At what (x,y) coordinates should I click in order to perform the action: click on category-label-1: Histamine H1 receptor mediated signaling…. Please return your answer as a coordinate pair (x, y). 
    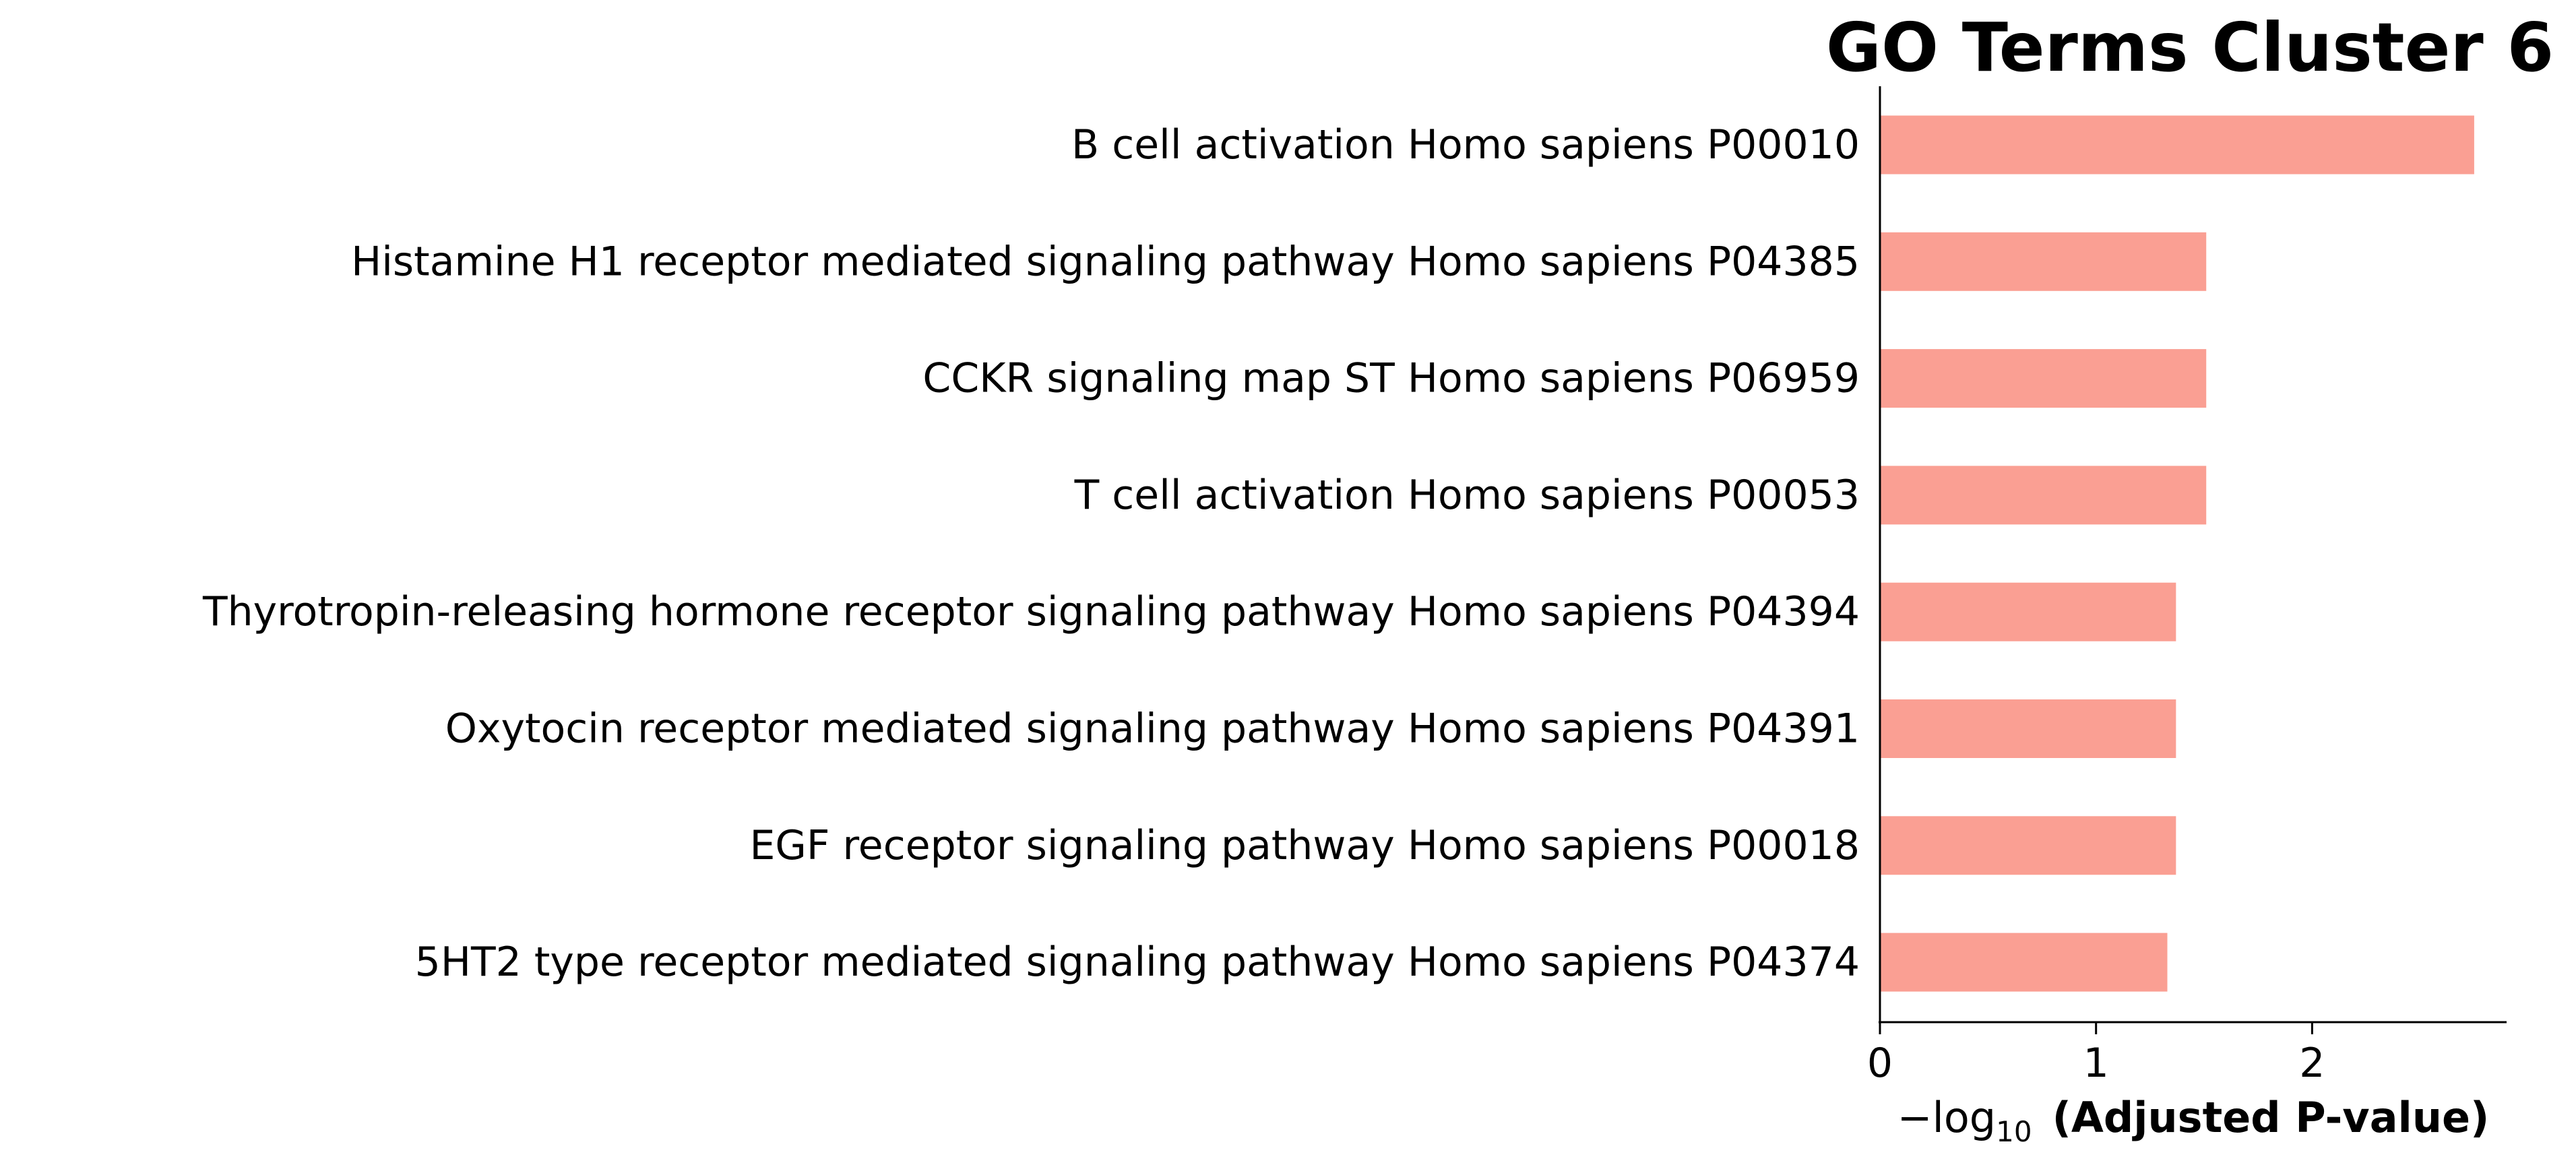
    Looking at the image, I should click on (1105, 261).